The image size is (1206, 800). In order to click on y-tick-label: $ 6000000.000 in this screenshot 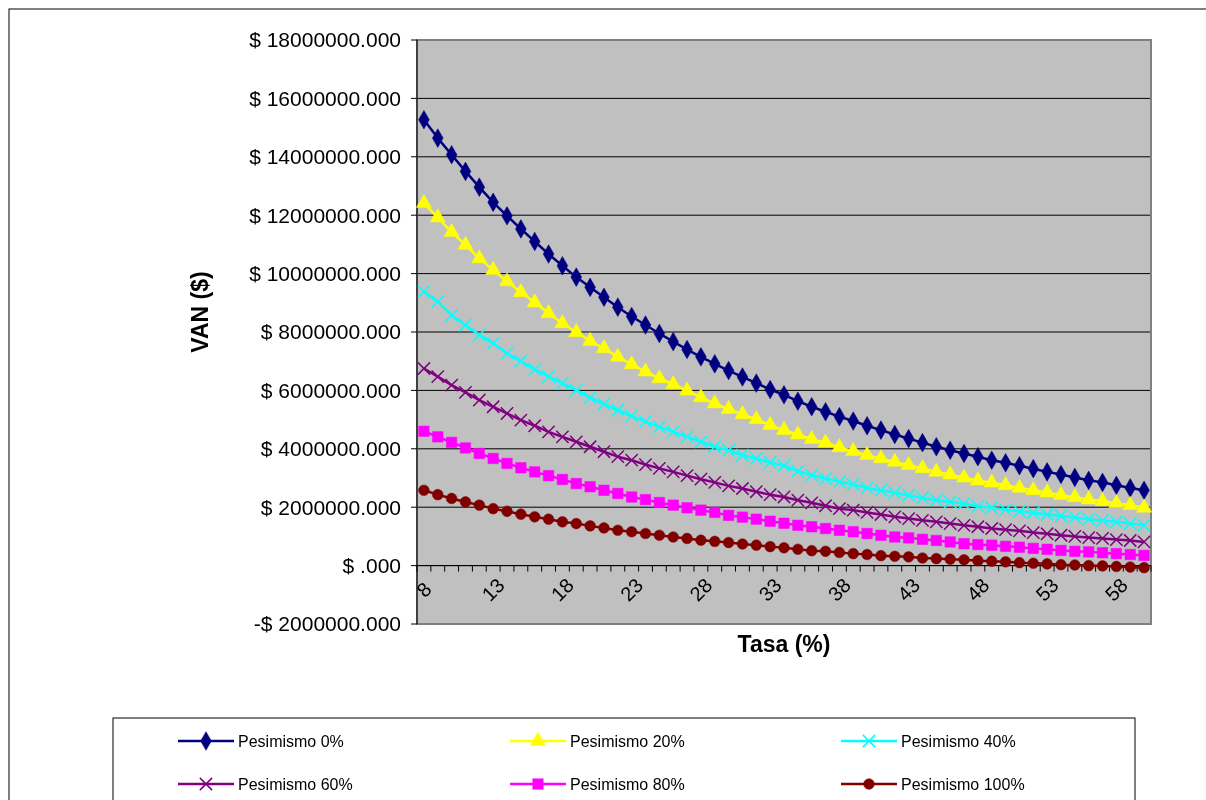, I will do `click(330, 390)`.